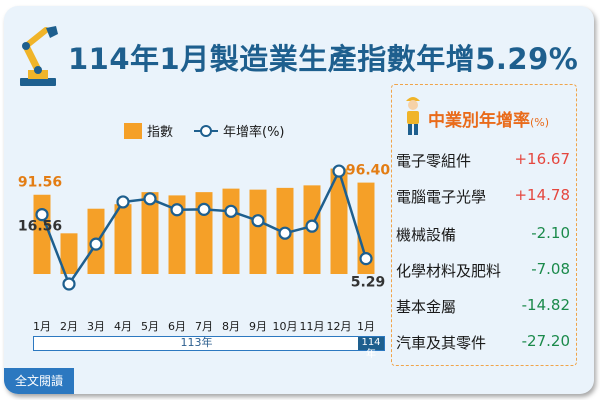 The height and width of the screenshot is (400, 600). What do you see at coordinates (339, 326) in the screenshot?
I see `x-tick-label: 12月` at bounding box center [339, 326].